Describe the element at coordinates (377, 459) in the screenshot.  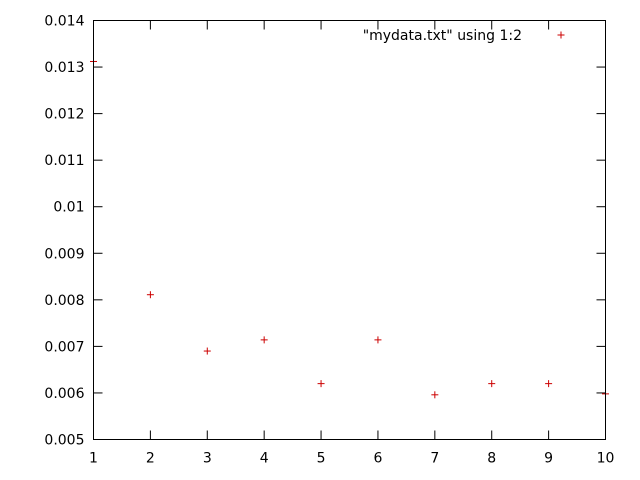
I see `x-tick-label: 6` at that location.